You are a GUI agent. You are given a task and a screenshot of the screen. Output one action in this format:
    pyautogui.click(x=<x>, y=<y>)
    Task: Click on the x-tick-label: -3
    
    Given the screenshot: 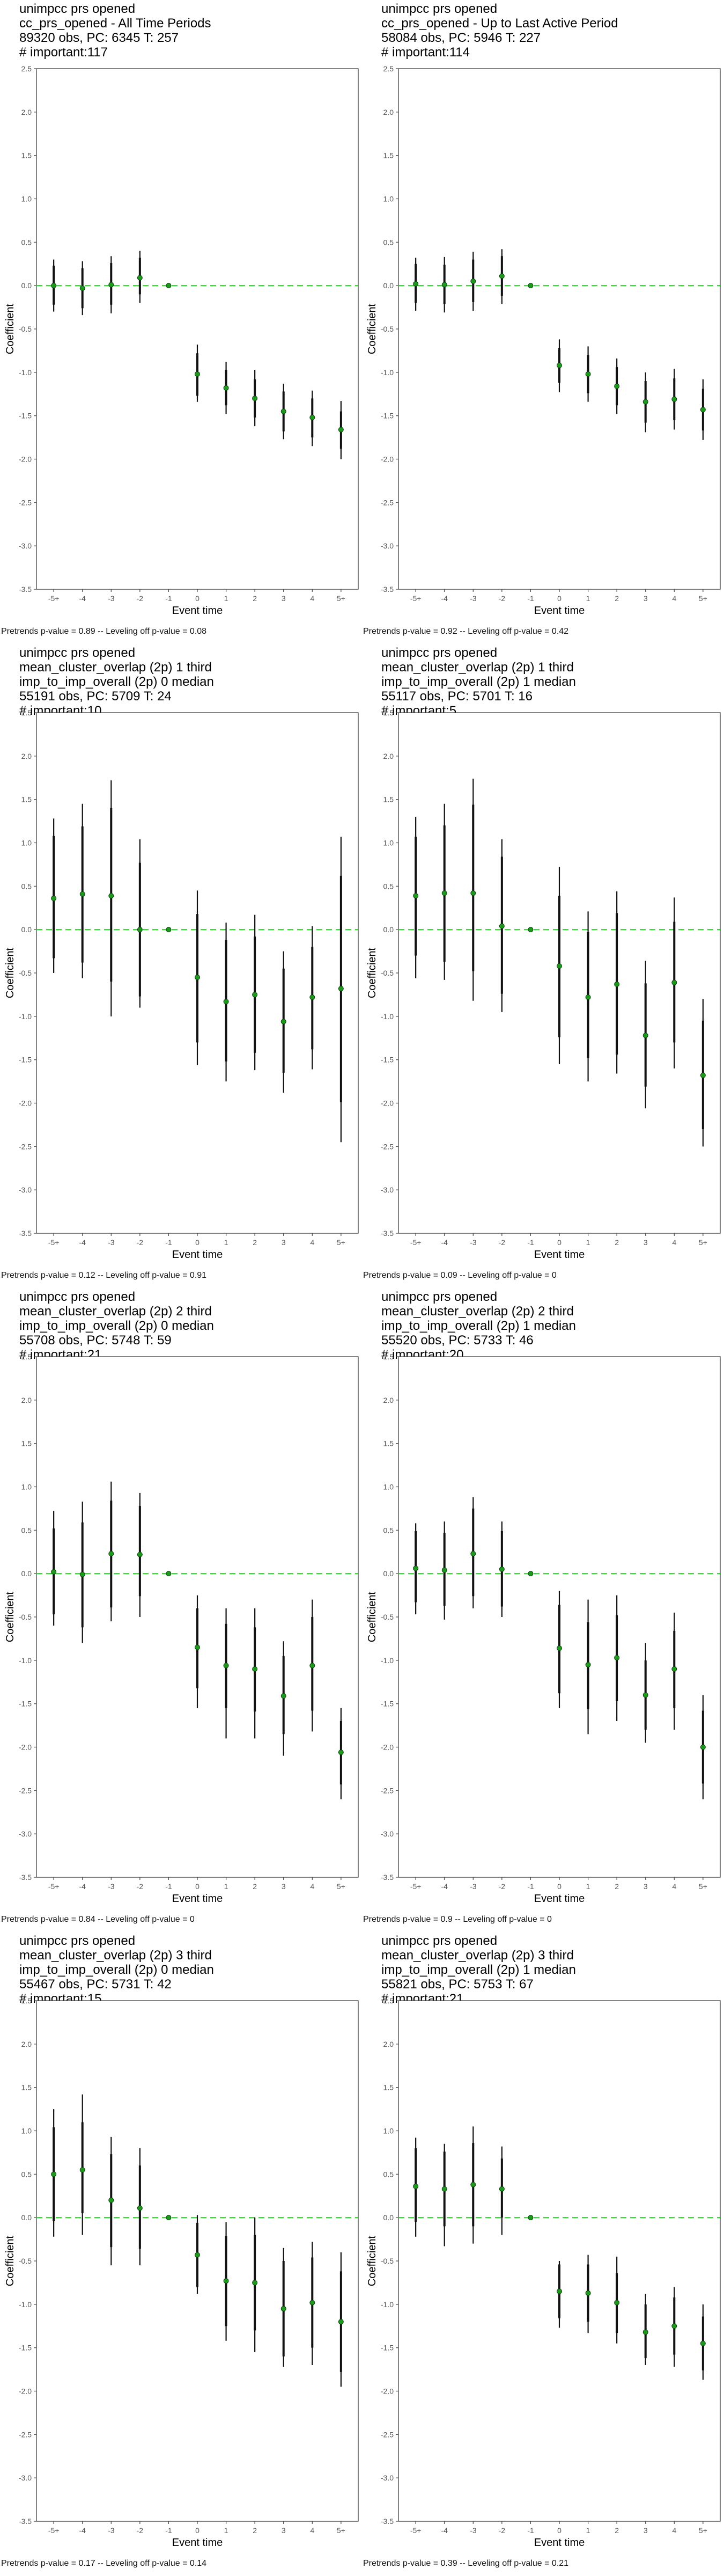 What is the action you would take?
    pyautogui.click(x=473, y=1242)
    